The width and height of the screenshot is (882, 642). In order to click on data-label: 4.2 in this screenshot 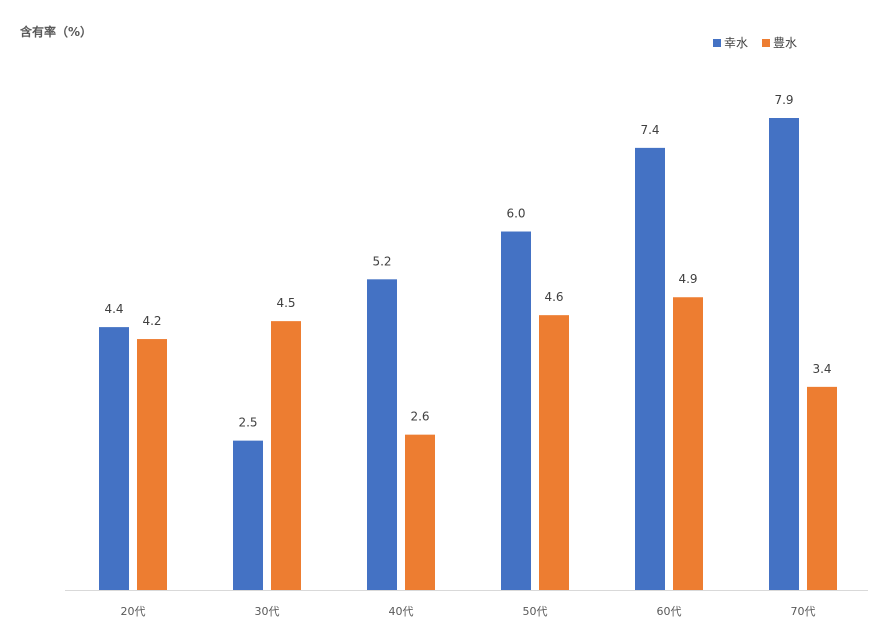, I will do `click(151, 321)`.